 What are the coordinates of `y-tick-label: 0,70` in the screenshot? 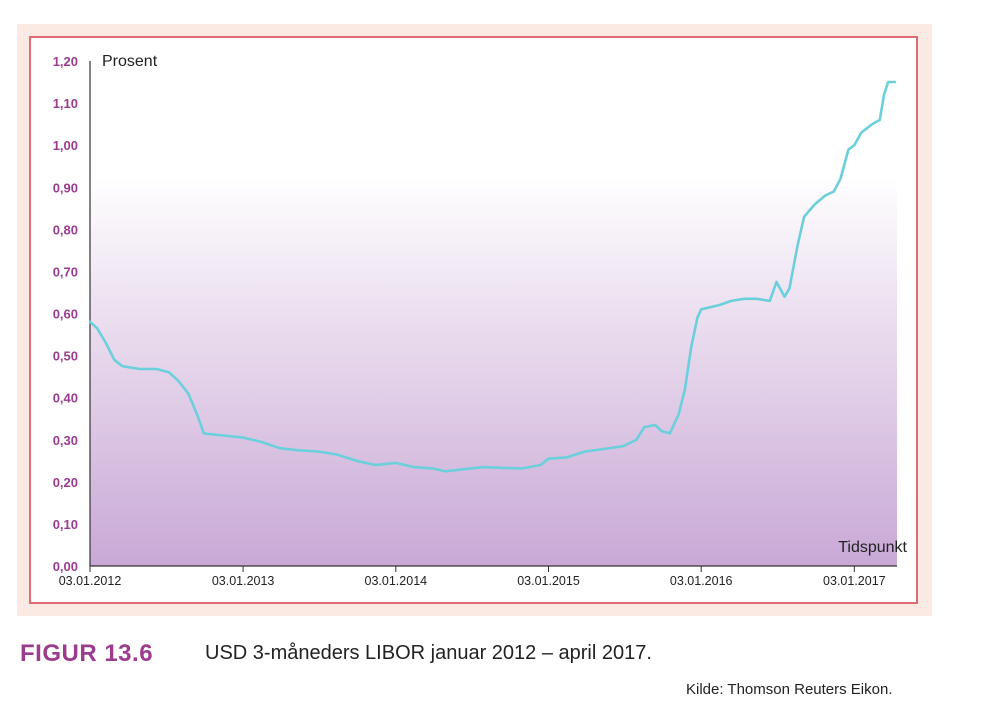 It's located at (65, 271).